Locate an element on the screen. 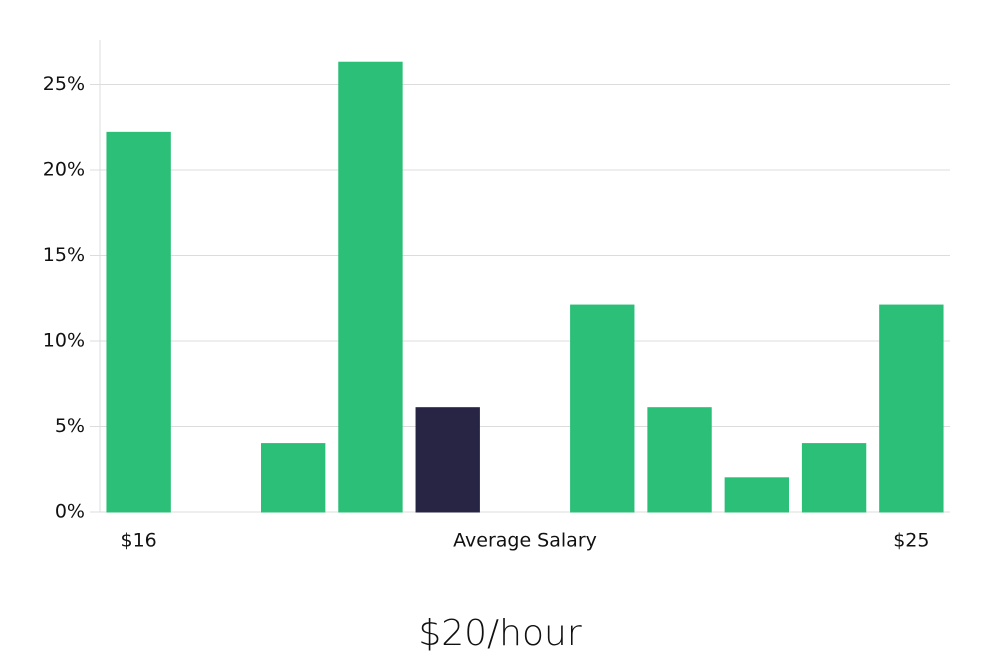 Image resolution: width=1000 pixels, height=660 pixels. y-tick-label: 20% is located at coordinates (64, 169).